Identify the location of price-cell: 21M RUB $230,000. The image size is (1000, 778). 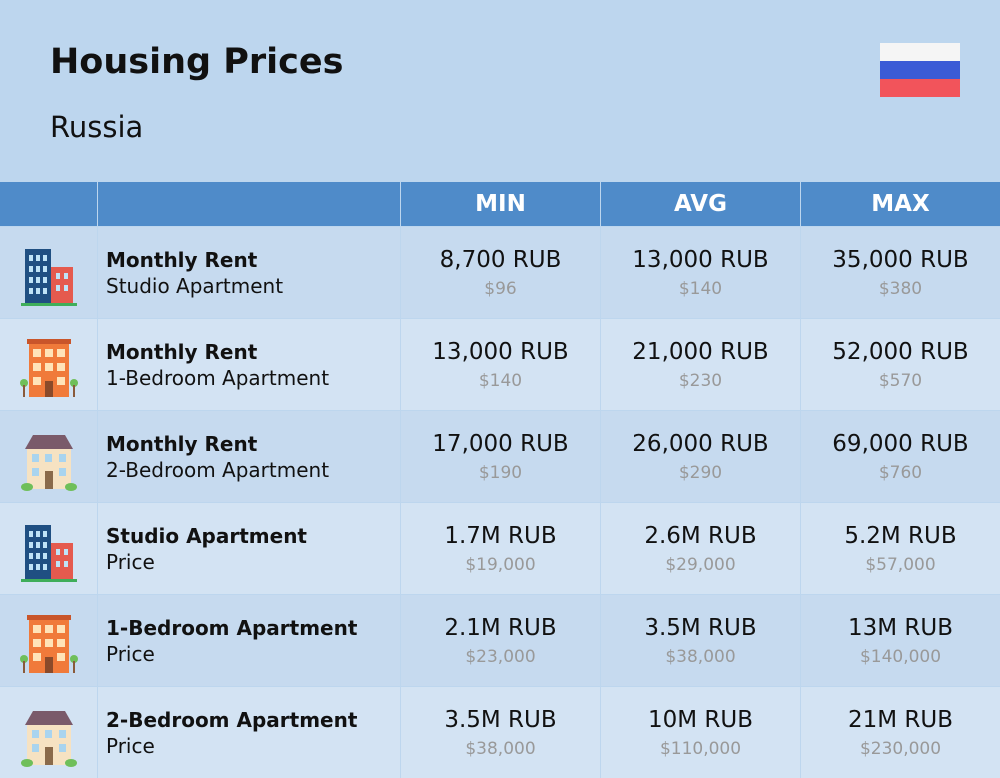
(900, 732).